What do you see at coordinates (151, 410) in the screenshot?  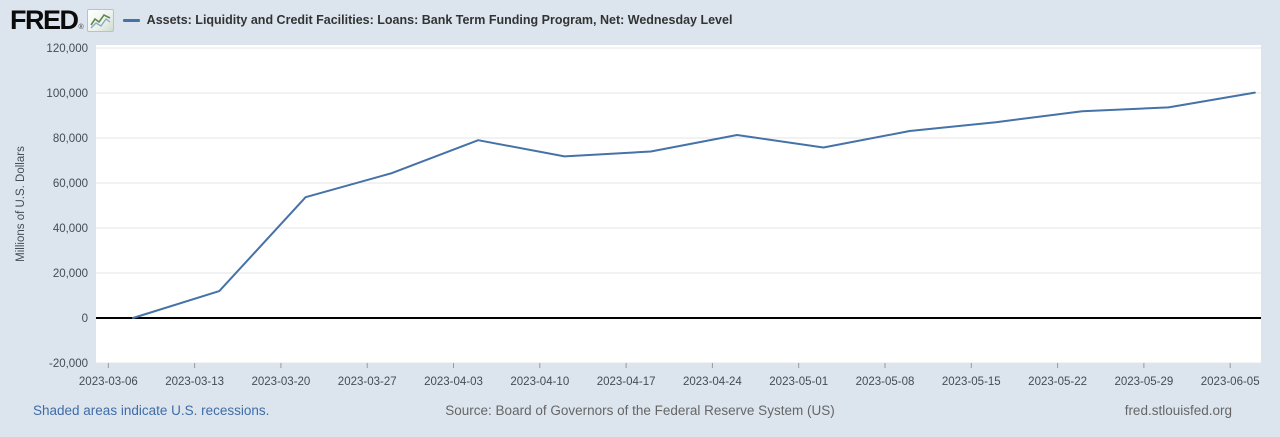 I see `recessions-note-link: Shaded areas indicate U.S. recessions.` at bounding box center [151, 410].